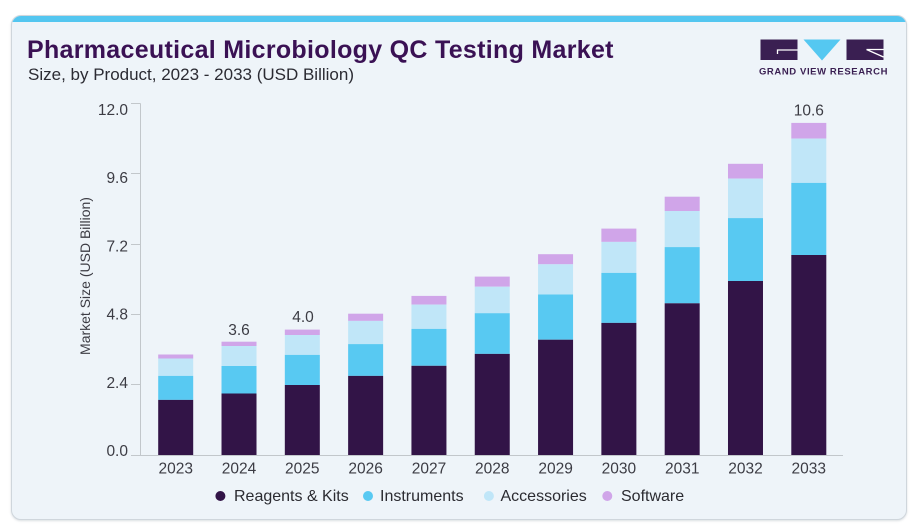 The height and width of the screenshot is (525, 916). I want to click on svg-text: 2023, so click(175, 469).